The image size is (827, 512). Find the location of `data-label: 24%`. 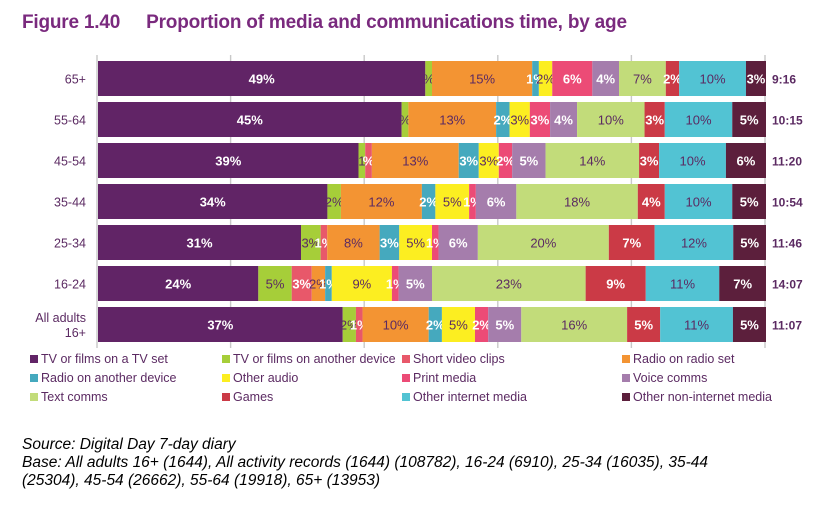

data-label: 24% is located at coordinates (178, 284).